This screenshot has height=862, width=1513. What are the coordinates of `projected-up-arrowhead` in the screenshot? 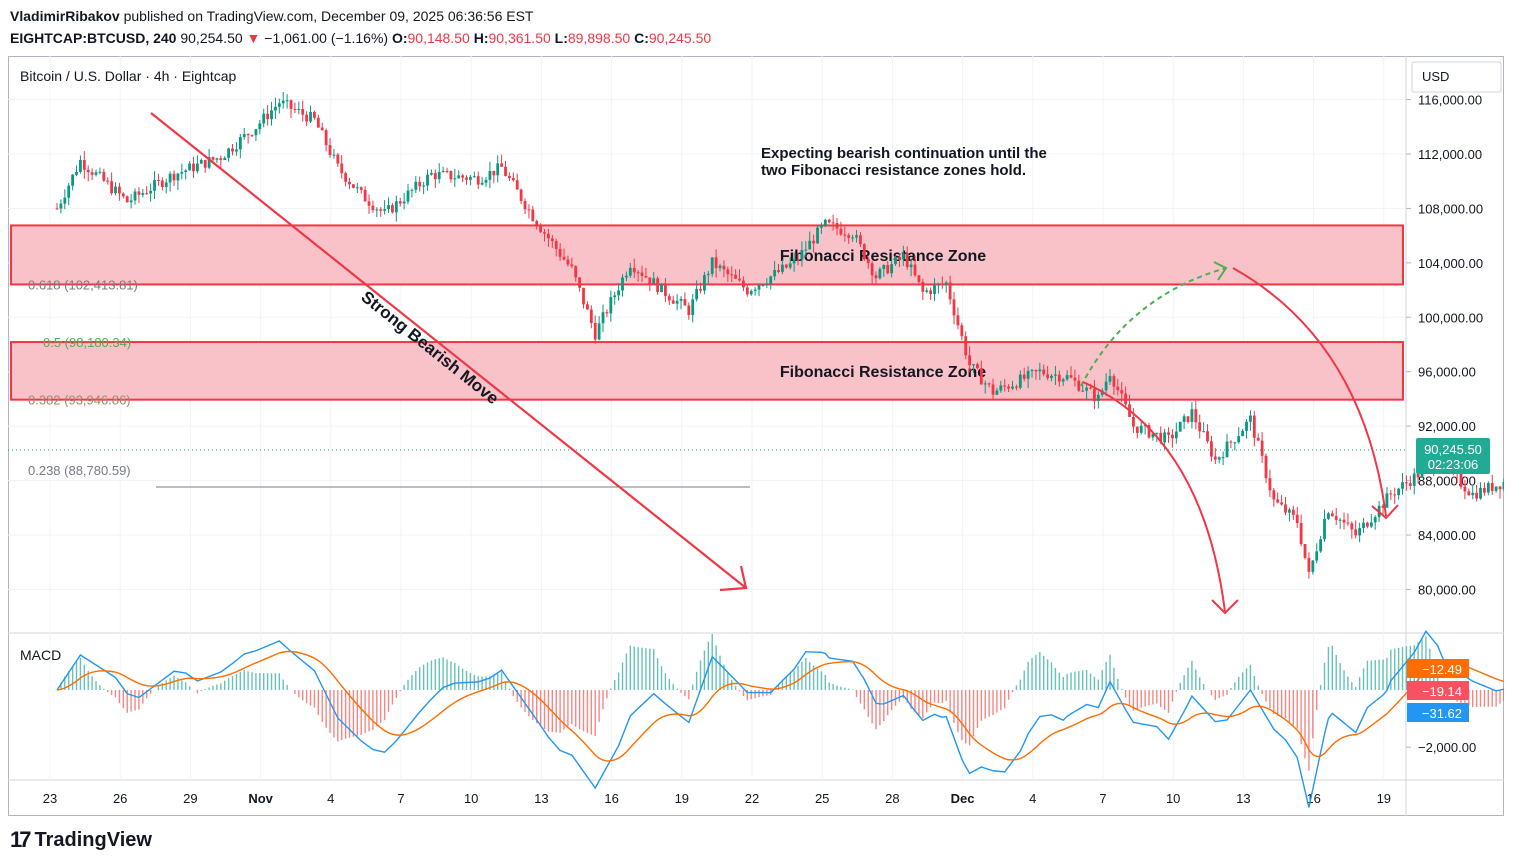 It's located at (1220, 271).